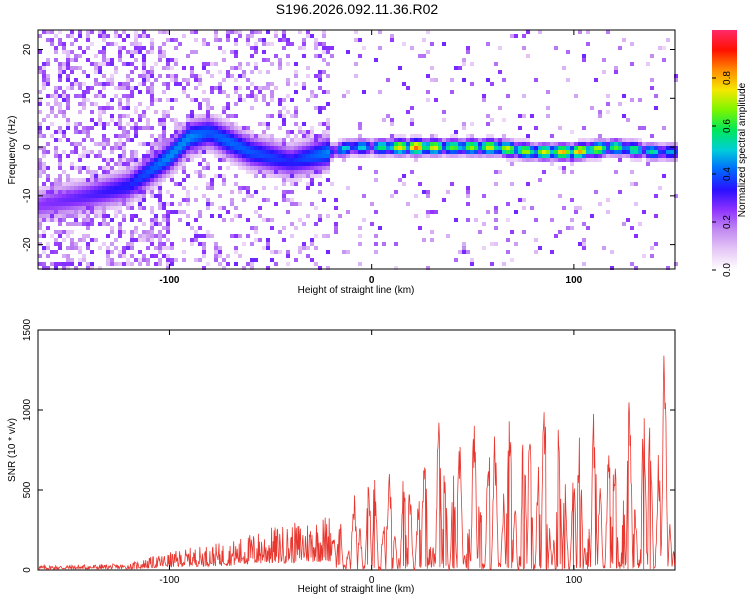 The width and height of the screenshot is (750, 600). I want to click on snr-y-tick-label: 1000, so click(27, 409).